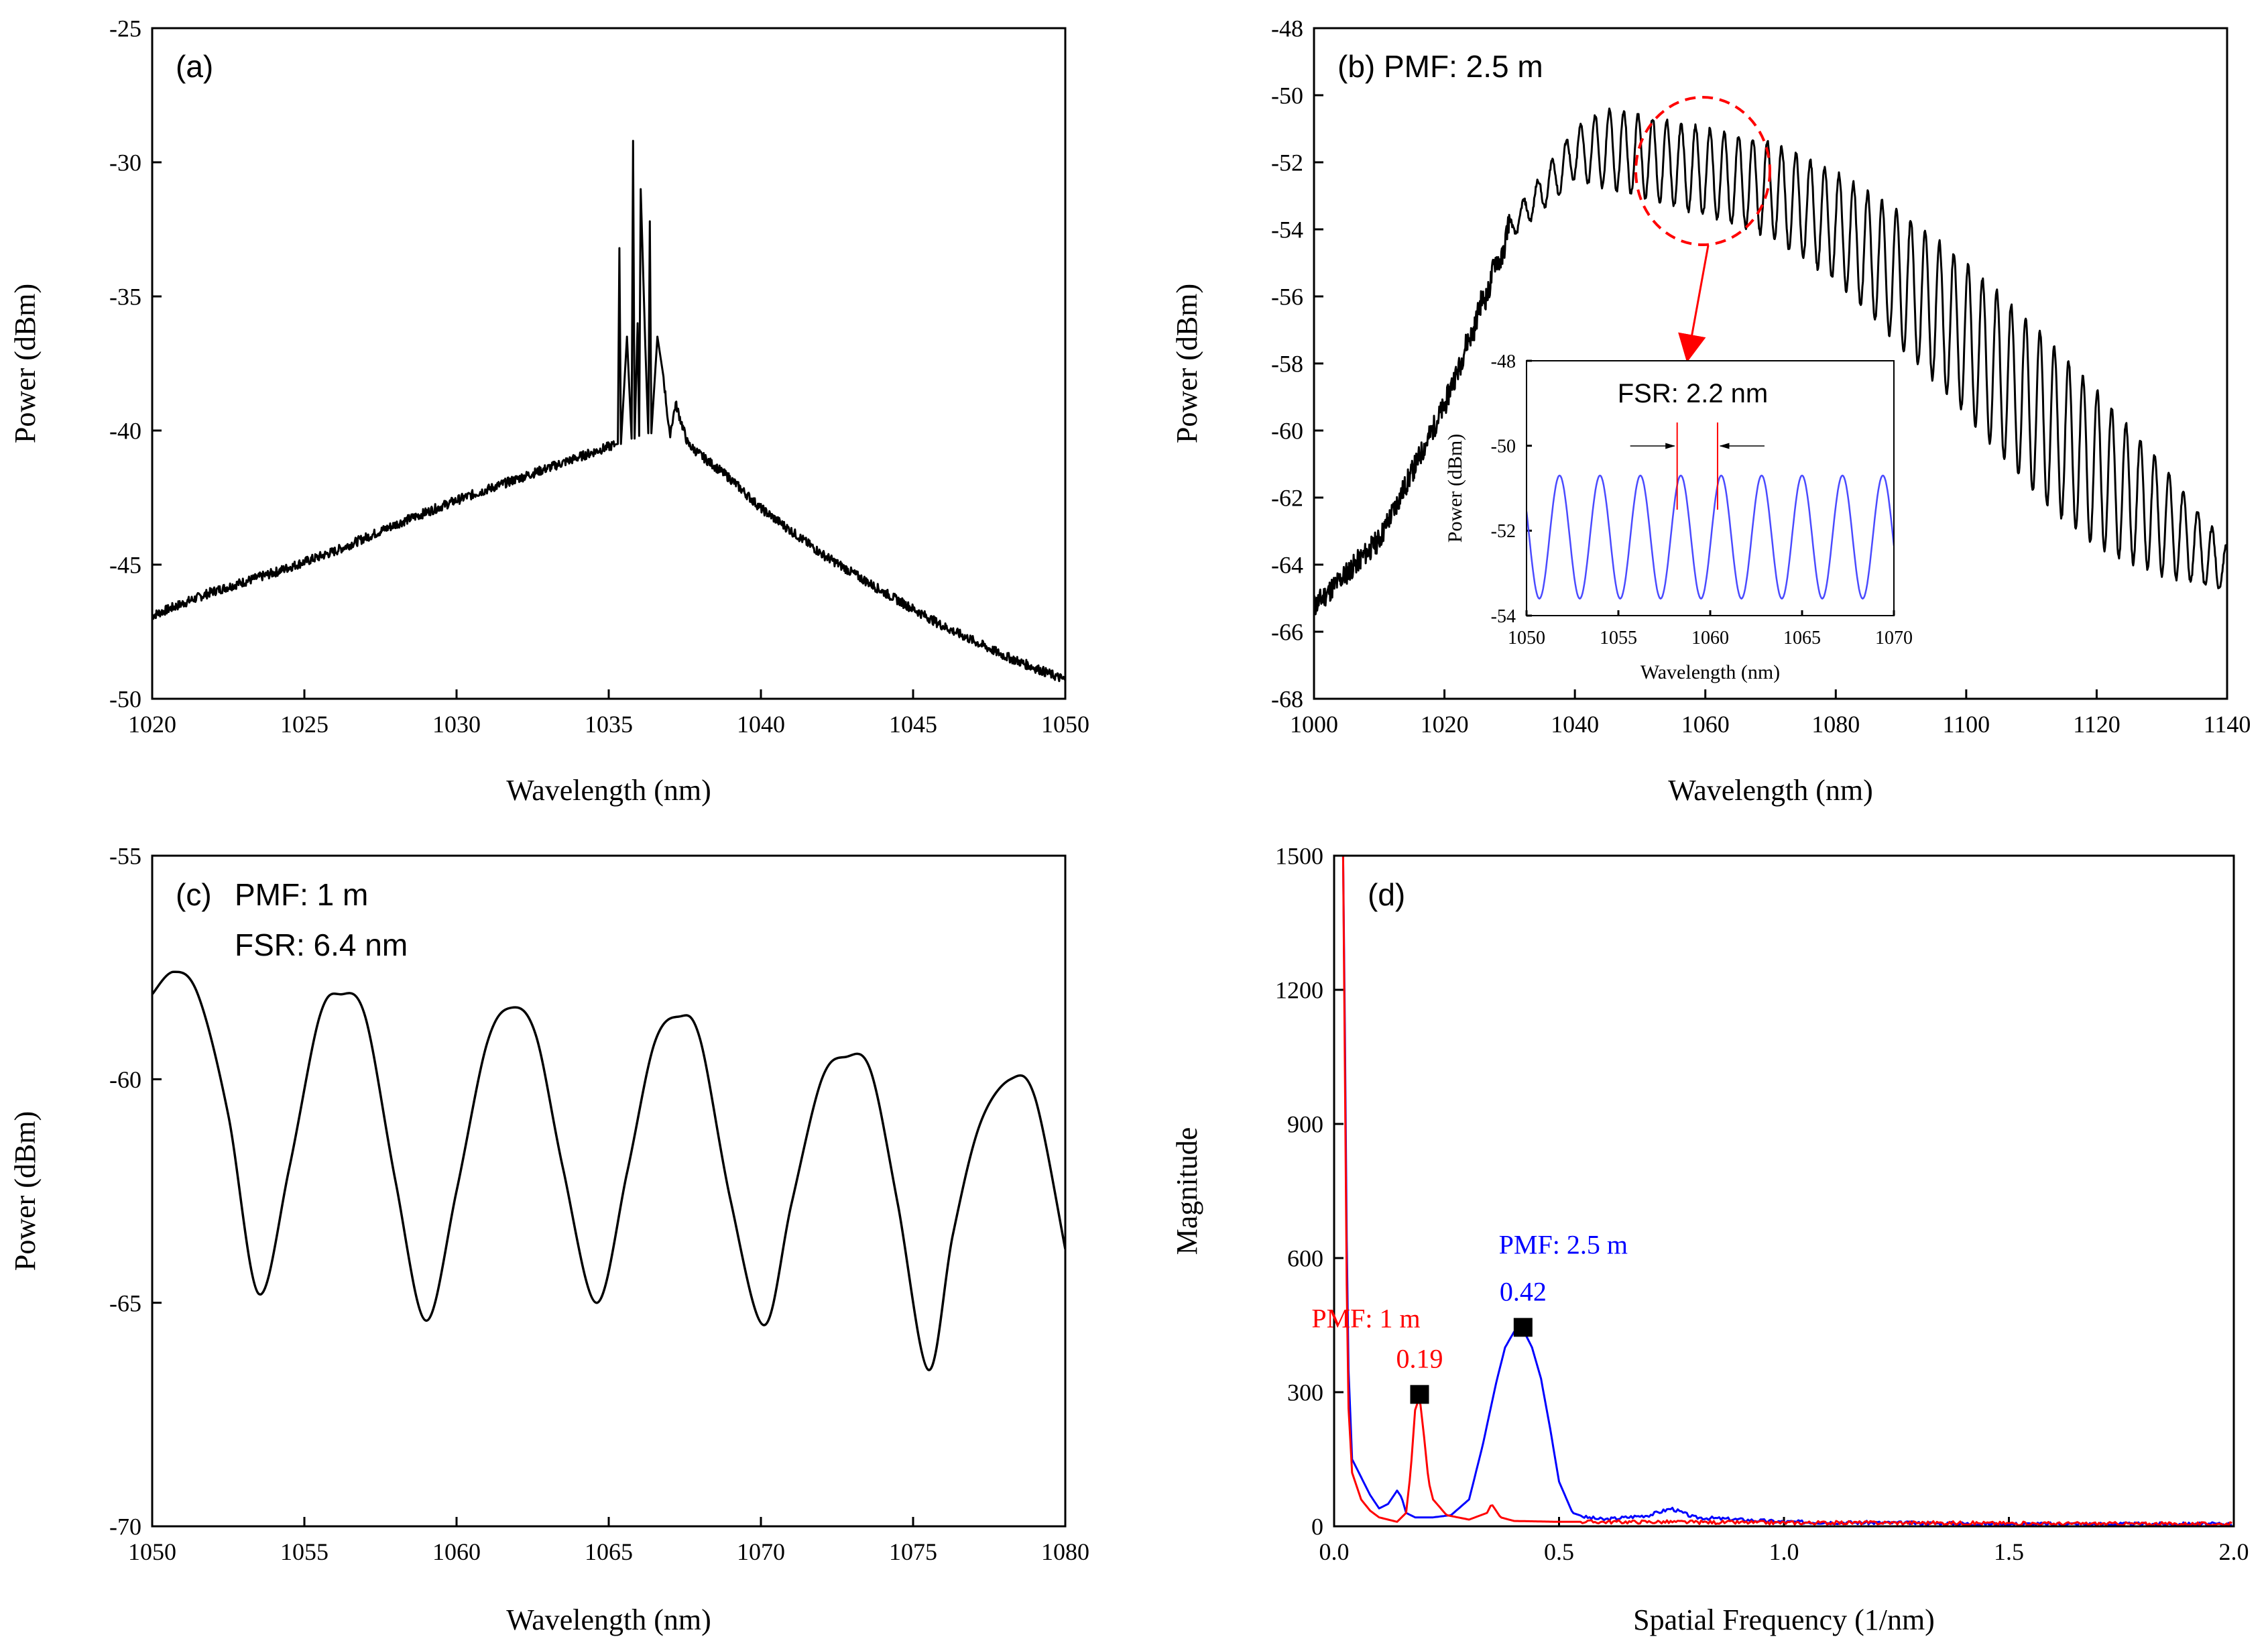 The height and width of the screenshot is (1645, 2268). What do you see at coordinates (1469, 1316) in the screenshot?
I see `panel-d-peak-annotations: PMF: 2.5 m 0.42 PMF: 1 m 0.19` at bounding box center [1469, 1316].